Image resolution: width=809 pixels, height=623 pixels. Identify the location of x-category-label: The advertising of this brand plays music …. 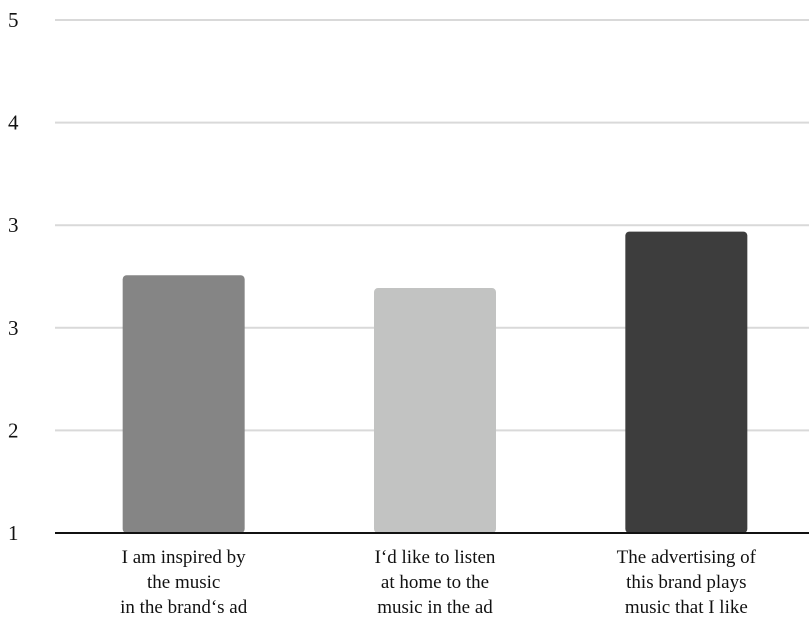
(687, 582).